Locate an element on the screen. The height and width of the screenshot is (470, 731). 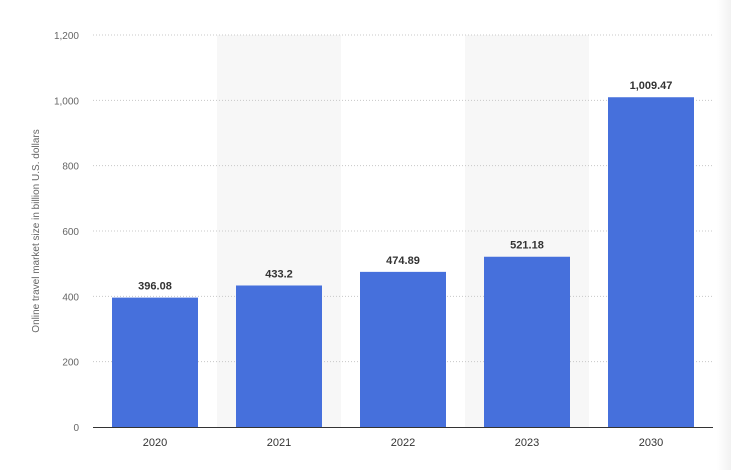
x-tick-label-2022: 2022 is located at coordinates (403, 443).